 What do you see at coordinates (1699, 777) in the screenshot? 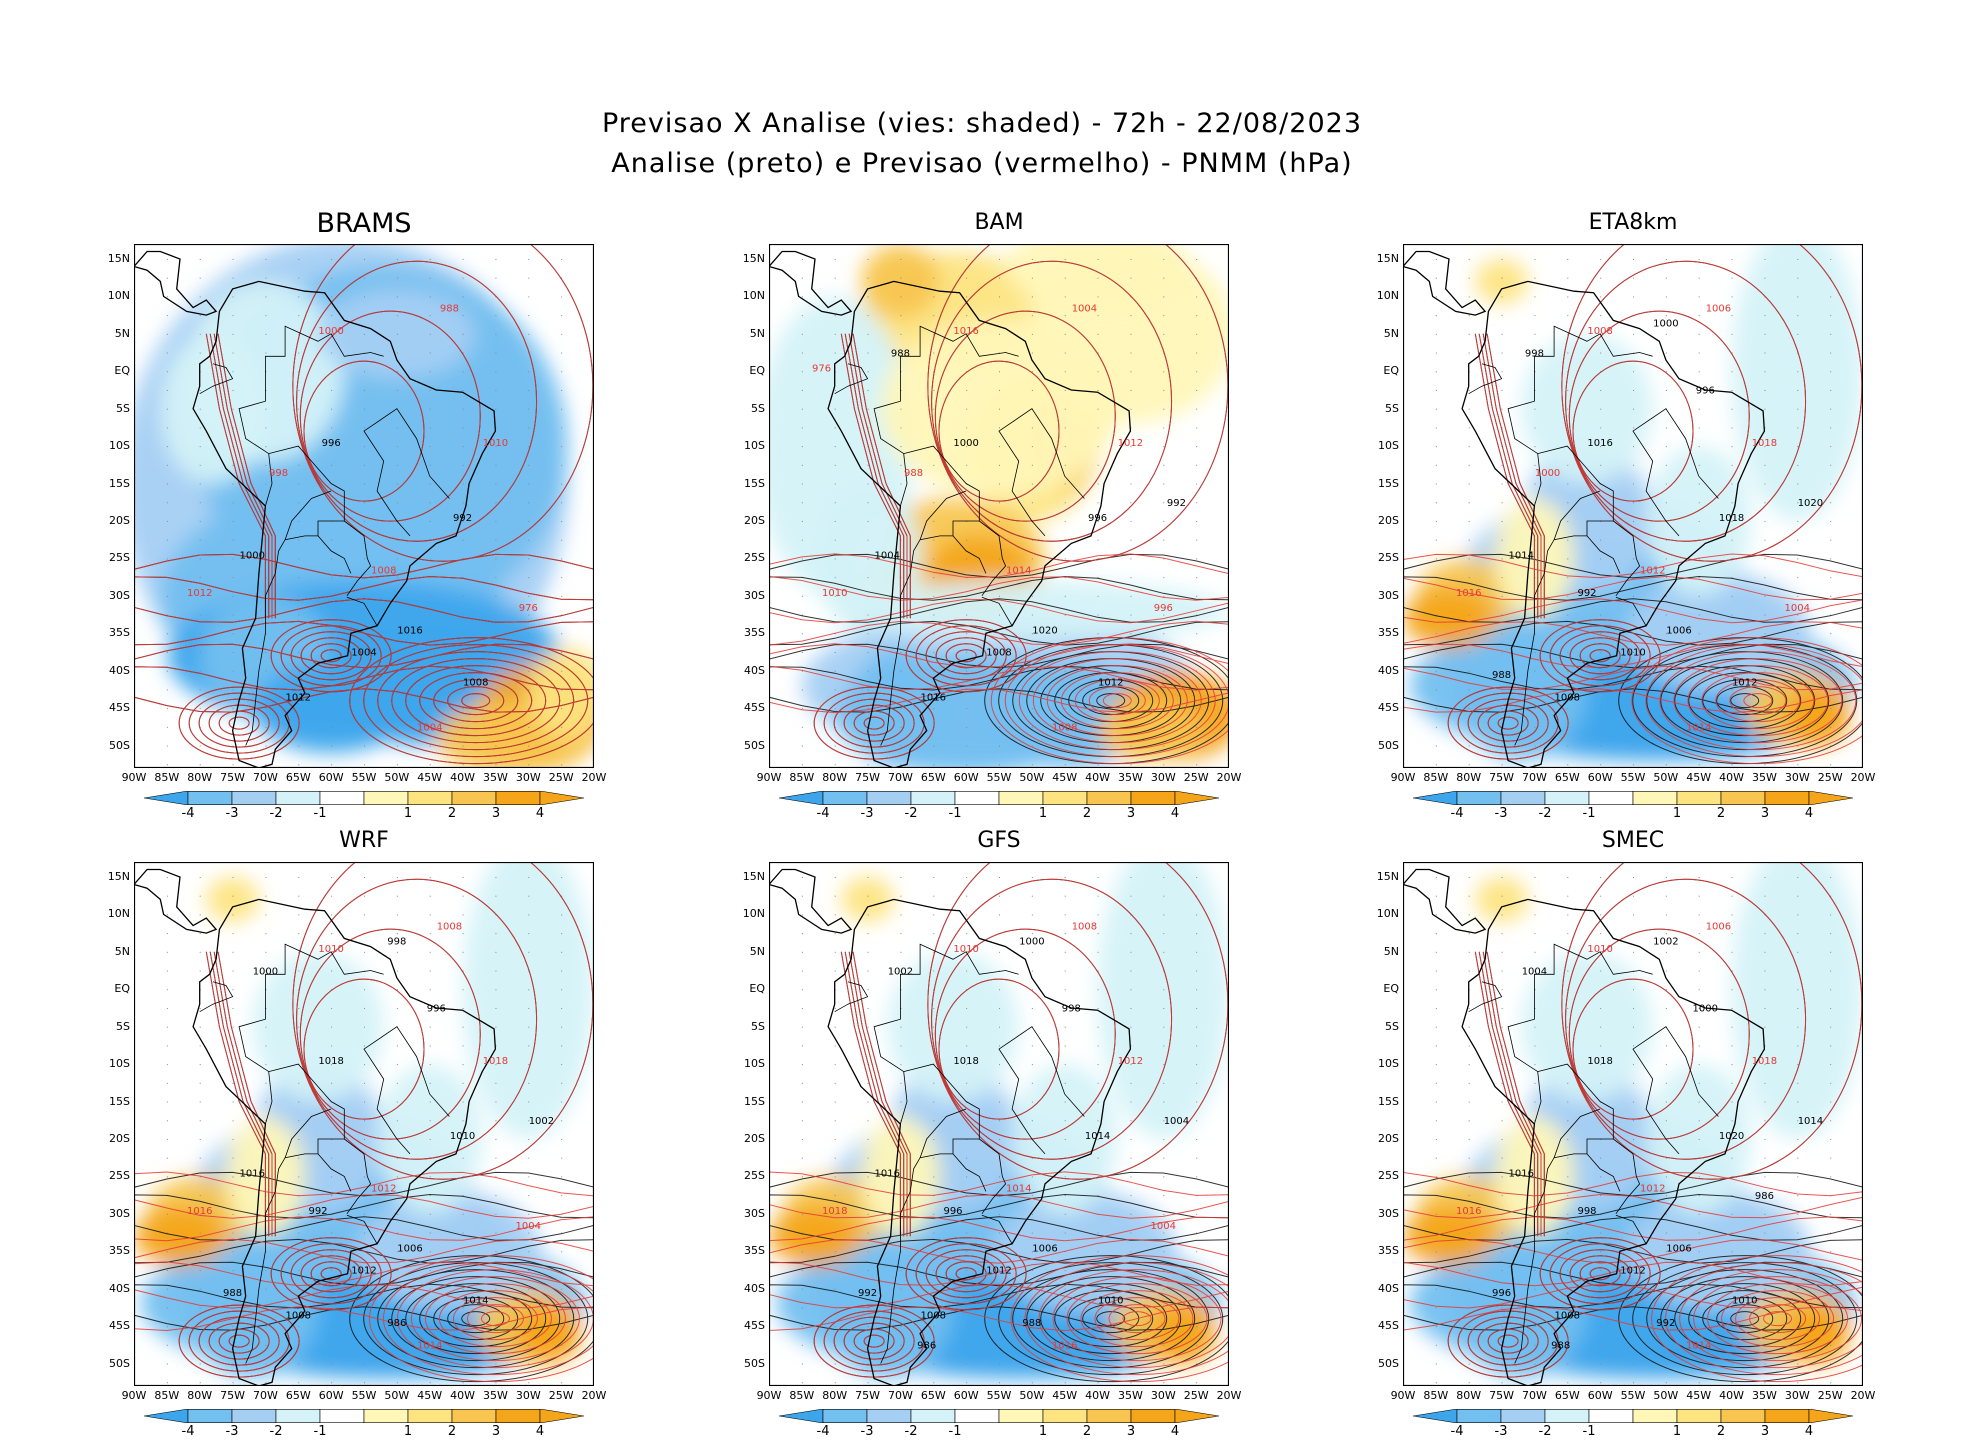
I see `lon-label: 45W` at bounding box center [1699, 777].